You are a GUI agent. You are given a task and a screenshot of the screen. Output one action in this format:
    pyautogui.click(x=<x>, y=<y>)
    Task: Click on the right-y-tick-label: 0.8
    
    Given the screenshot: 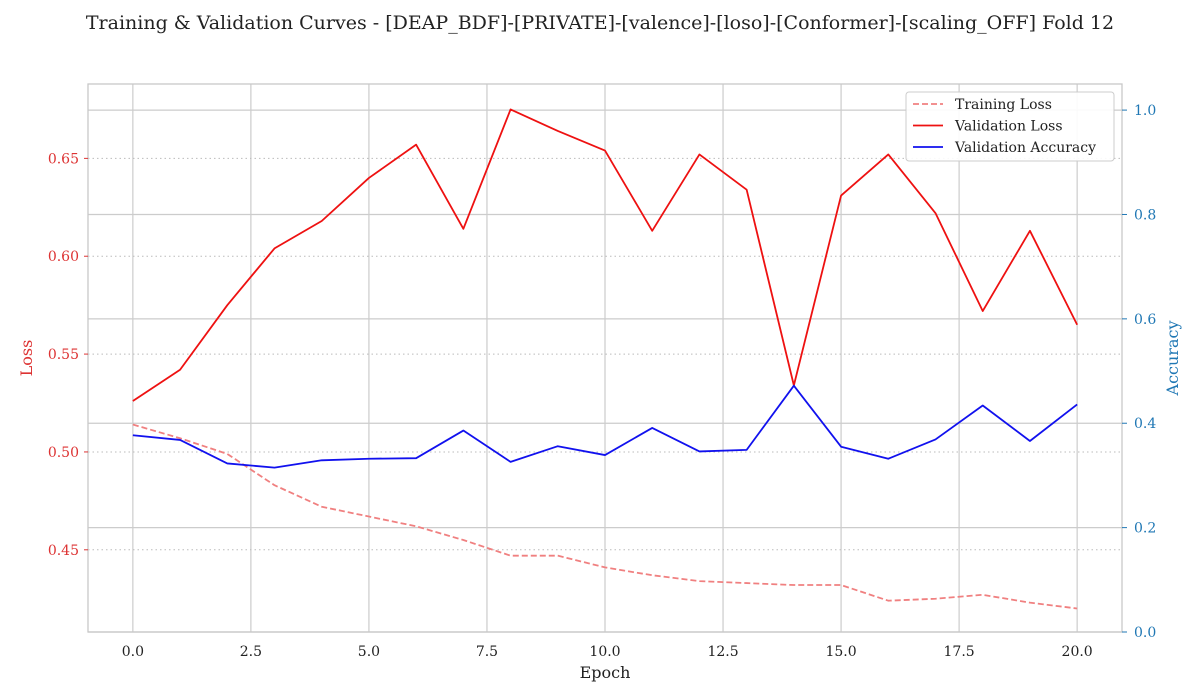 What is the action you would take?
    pyautogui.click(x=1145, y=215)
    